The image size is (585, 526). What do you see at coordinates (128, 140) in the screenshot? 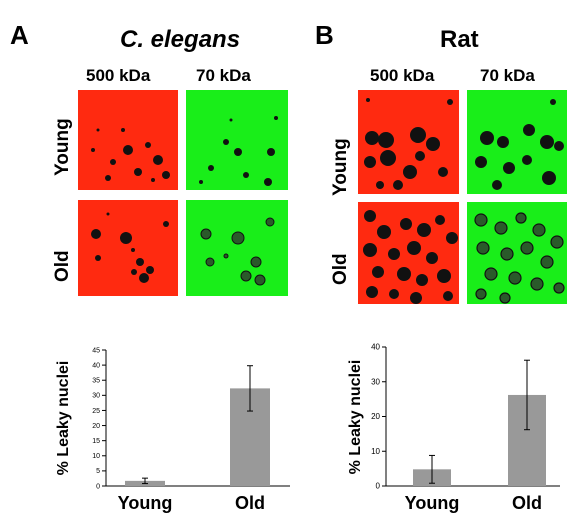
I see `micrograph-celegans-young-500kda` at bounding box center [128, 140].